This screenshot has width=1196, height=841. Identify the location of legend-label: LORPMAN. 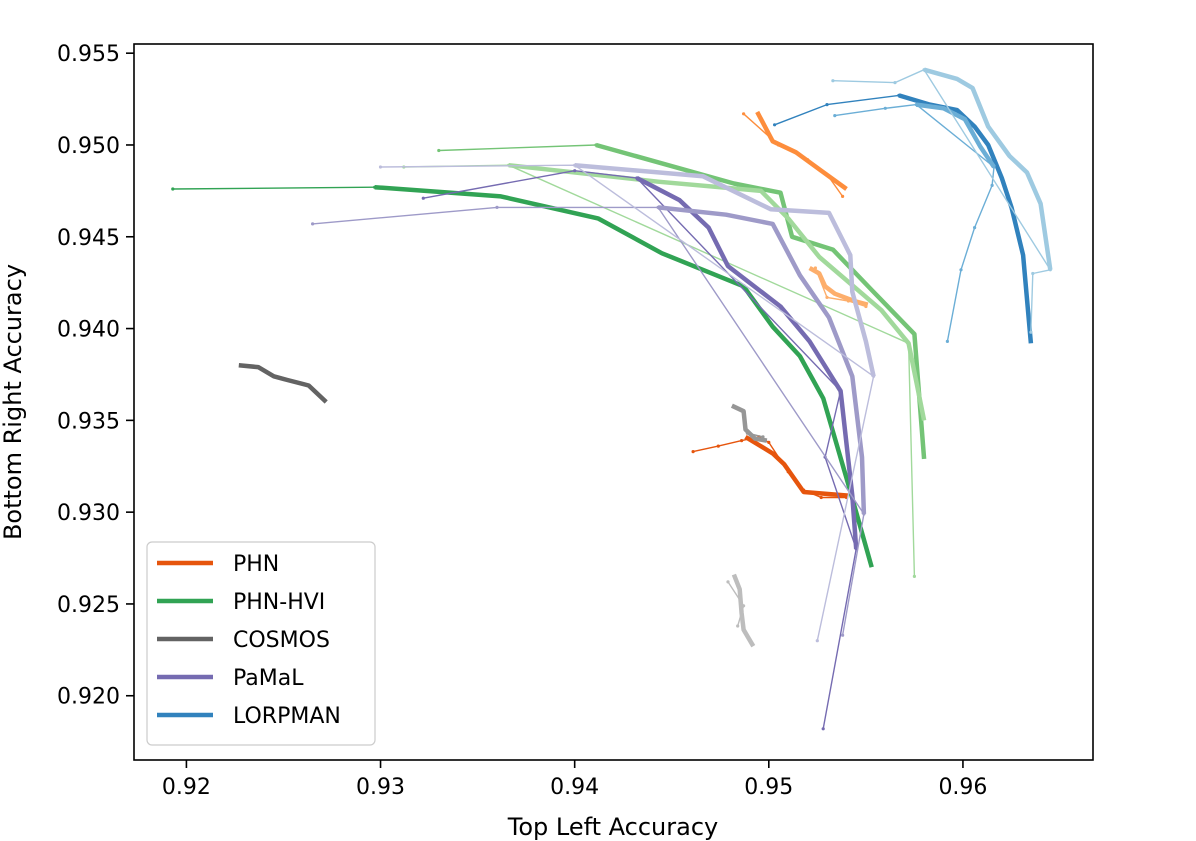
(287, 716).